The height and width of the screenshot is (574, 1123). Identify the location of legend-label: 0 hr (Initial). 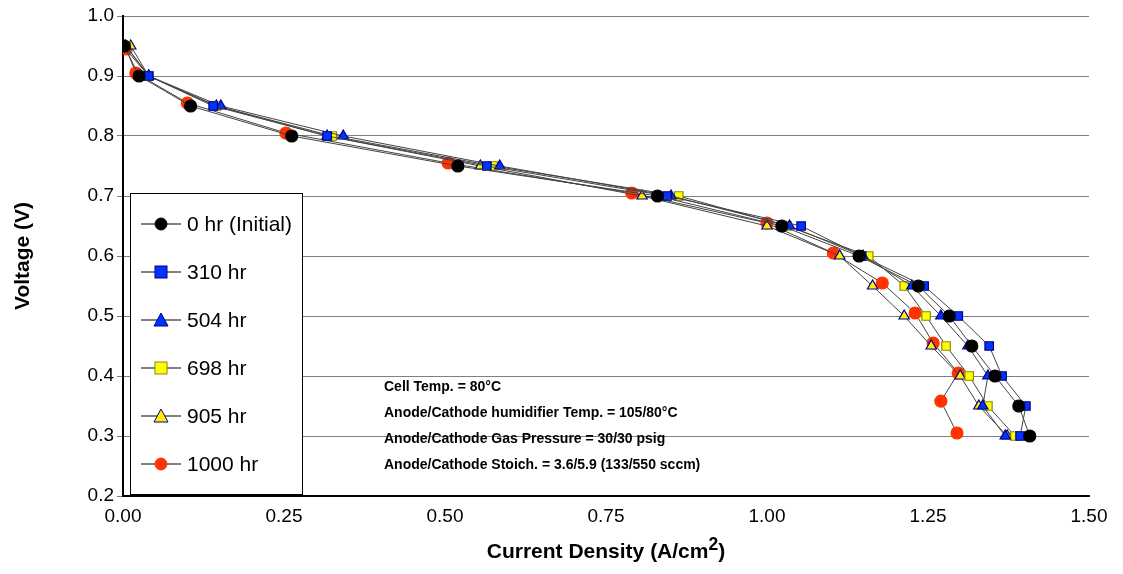
(240, 224).